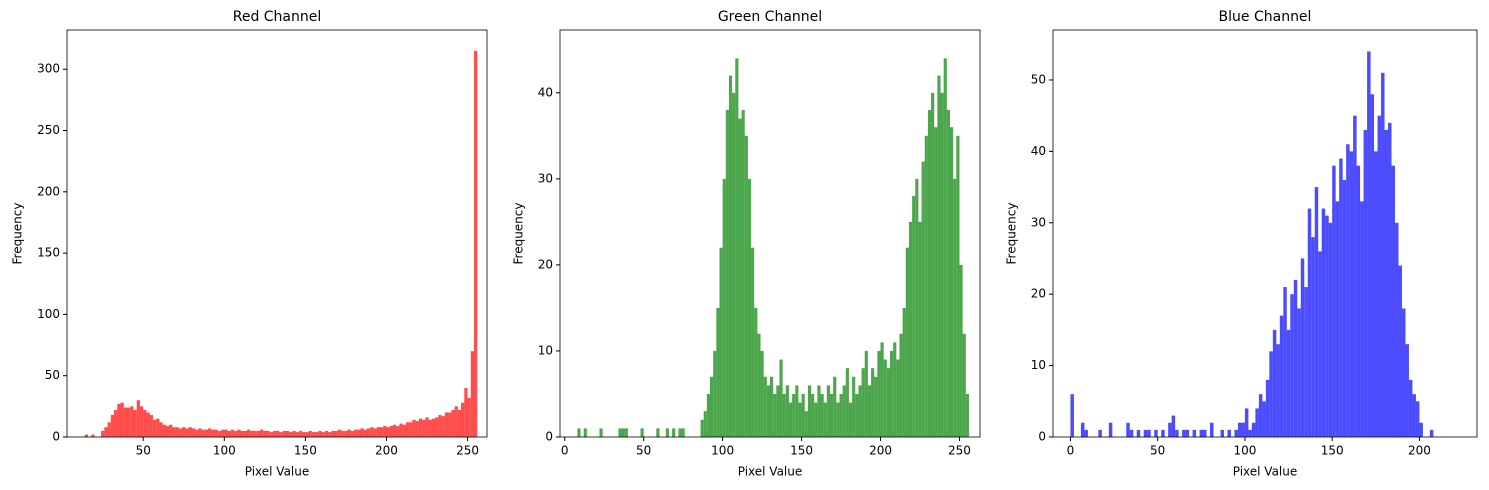  What do you see at coordinates (770, 17) in the screenshot?
I see `chart-title: Green Channel` at bounding box center [770, 17].